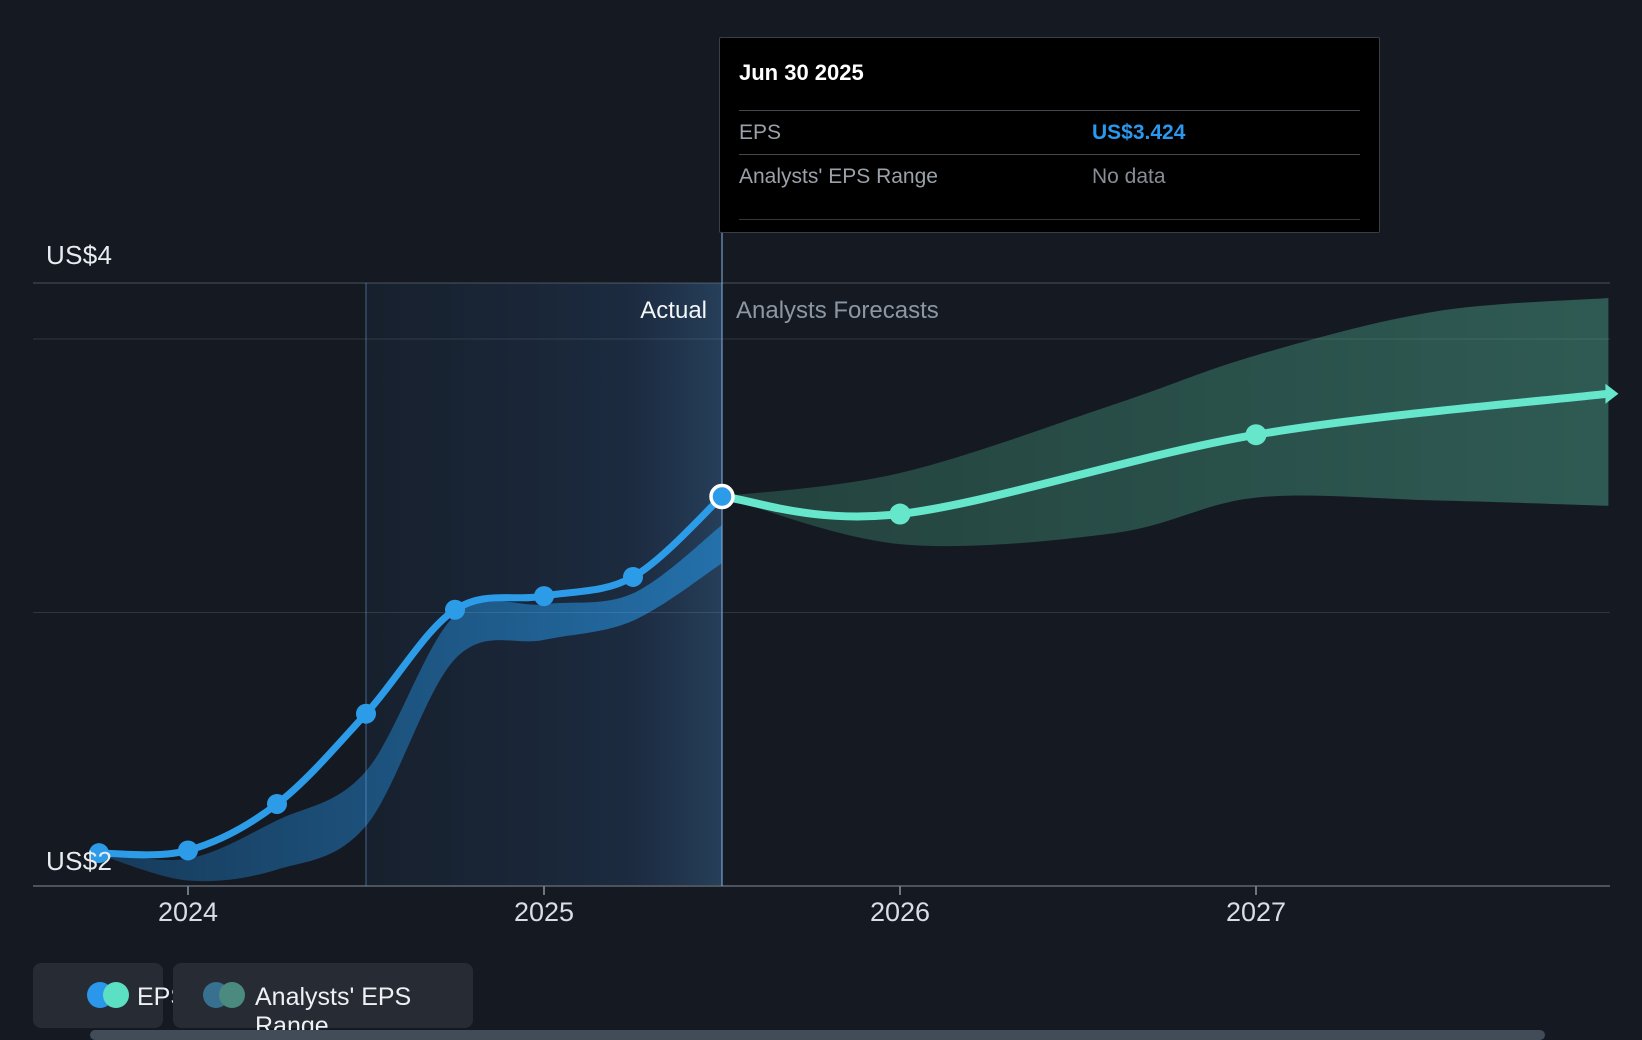 The height and width of the screenshot is (1040, 1642). What do you see at coordinates (188, 912) in the screenshot?
I see `x-axis-label-2024: 2024` at bounding box center [188, 912].